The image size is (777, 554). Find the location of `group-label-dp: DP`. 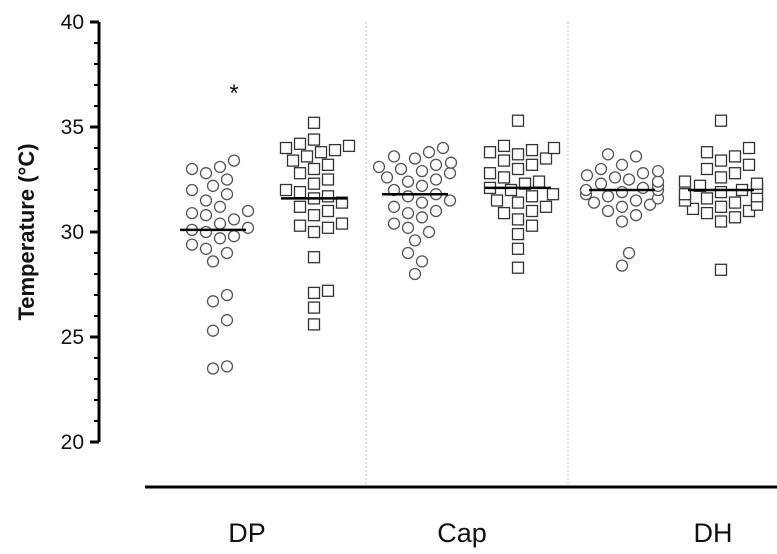

group-label-dp: DP is located at coordinates (247, 533).